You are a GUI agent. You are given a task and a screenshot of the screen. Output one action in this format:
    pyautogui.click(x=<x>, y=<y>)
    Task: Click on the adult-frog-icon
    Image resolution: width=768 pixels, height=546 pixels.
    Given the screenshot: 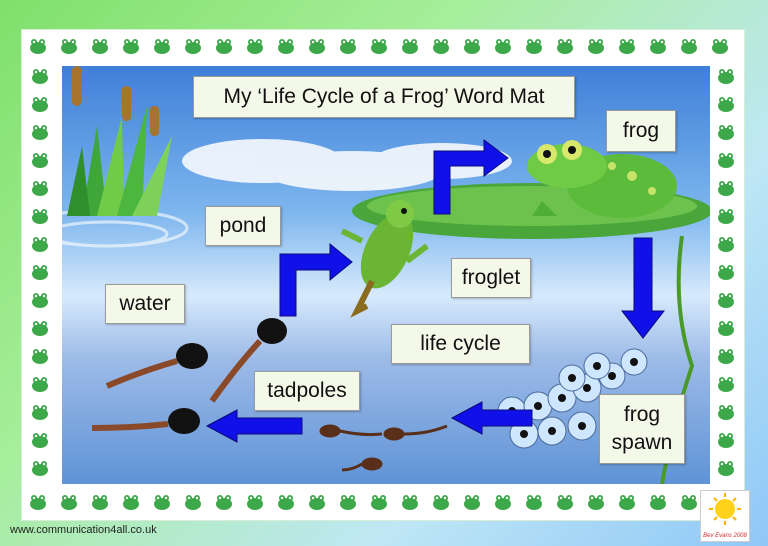 What is the action you would take?
    pyautogui.click(x=602, y=179)
    